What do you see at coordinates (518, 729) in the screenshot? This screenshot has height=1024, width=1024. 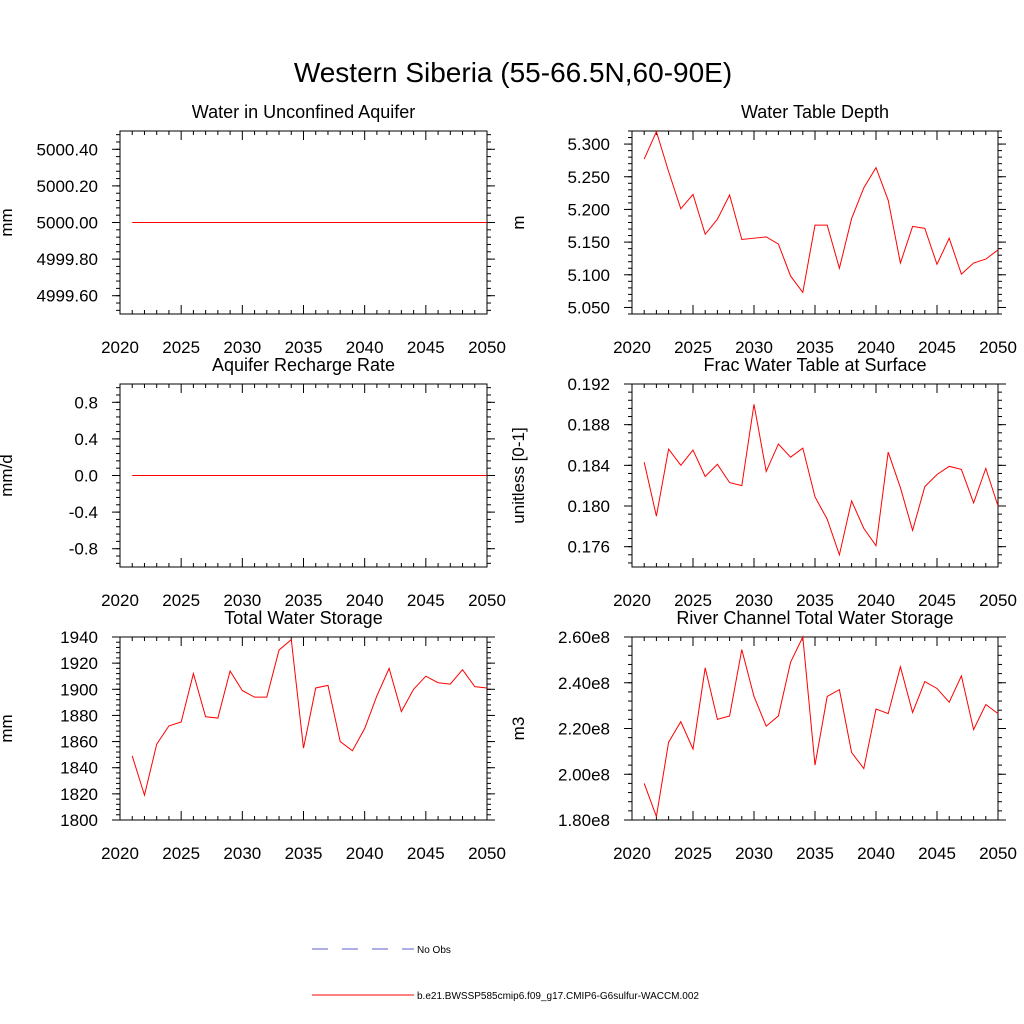 I see `y-axis-label: m3` at bounding box center [518, 729].